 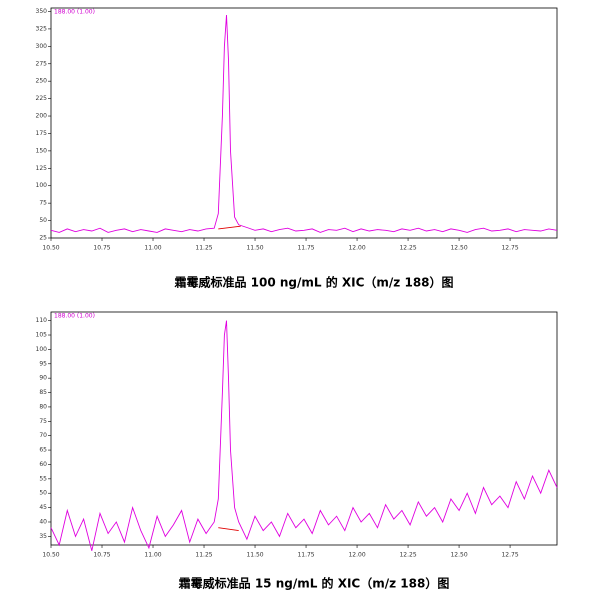 What do you see at coordinates (42, 116) in the screenshot?
I see `y-tick-label: 200` at bounding box center [42, 116].